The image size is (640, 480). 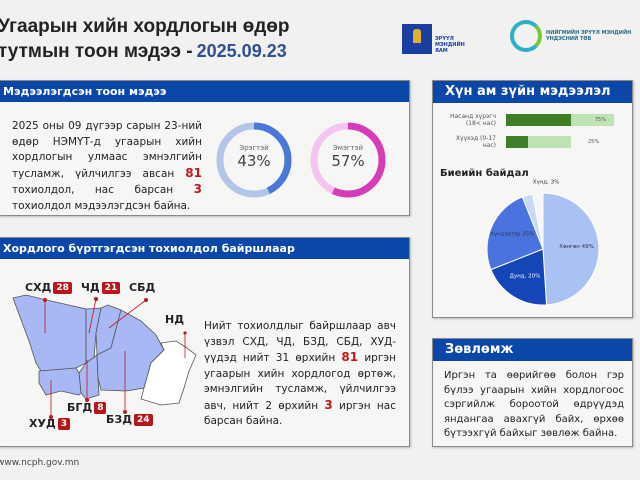 What do you see at coordinates (175, 319) in the screenshot?
I see `district-label-nd: НД` at bounding box center [175, 319].